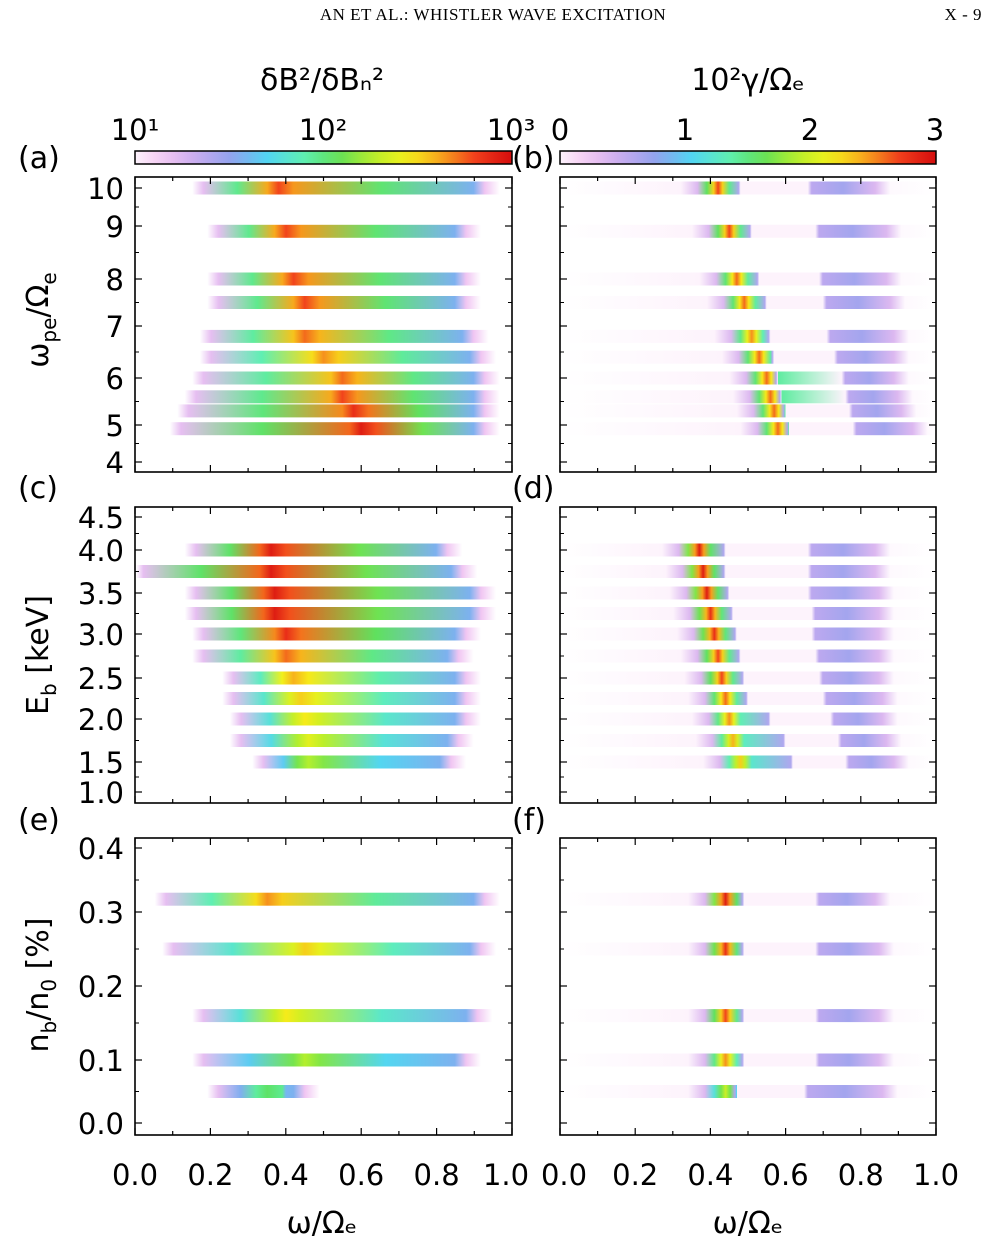 The width and height of the screenshot is (988, 1248). I want to click on y-tick-label: 4.0, so click(101, 551).